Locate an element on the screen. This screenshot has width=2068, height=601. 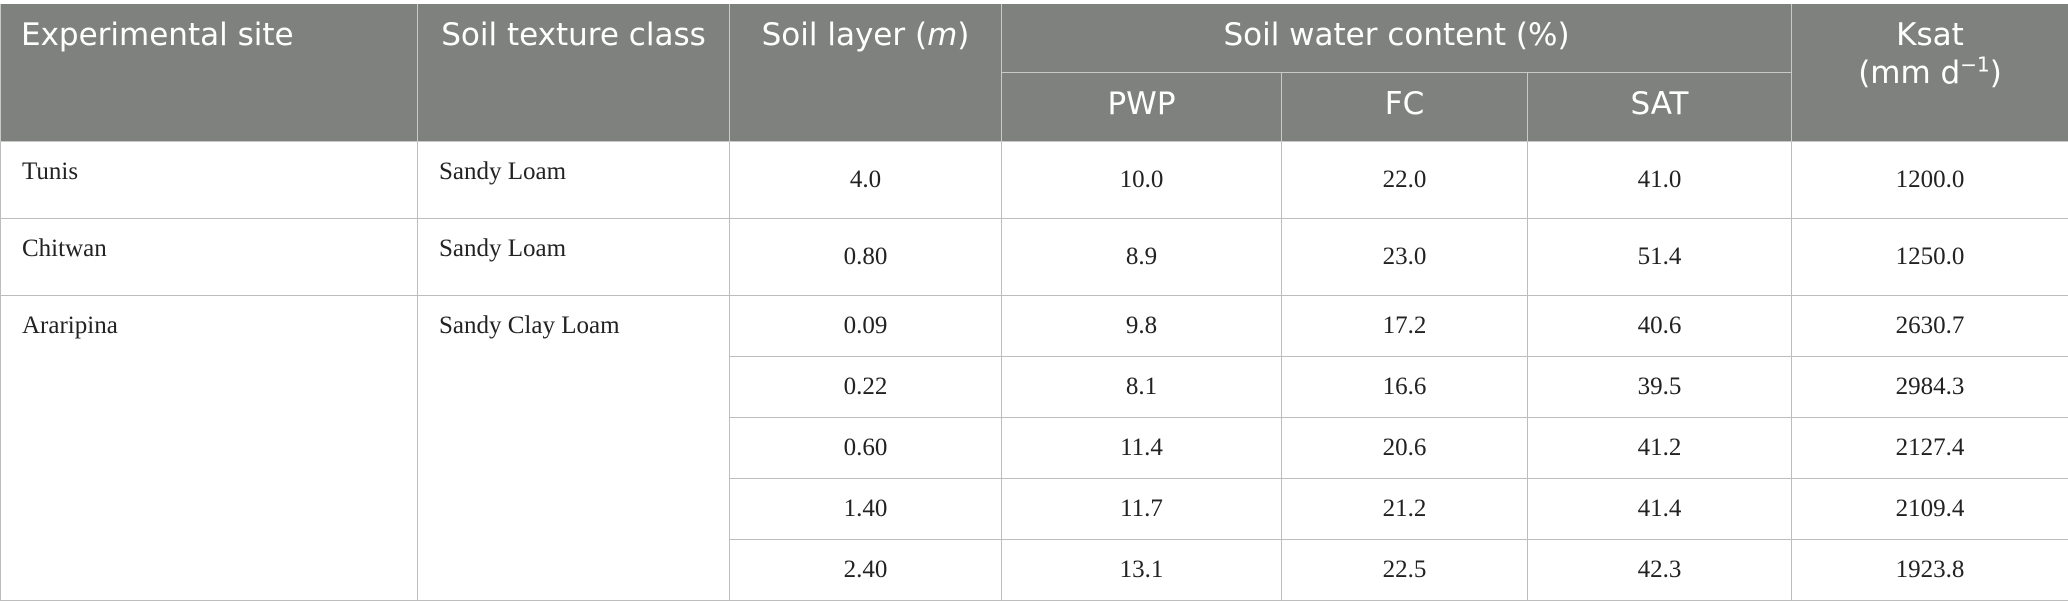
header-cell: Experimental site is located at coordinates (209, 73).